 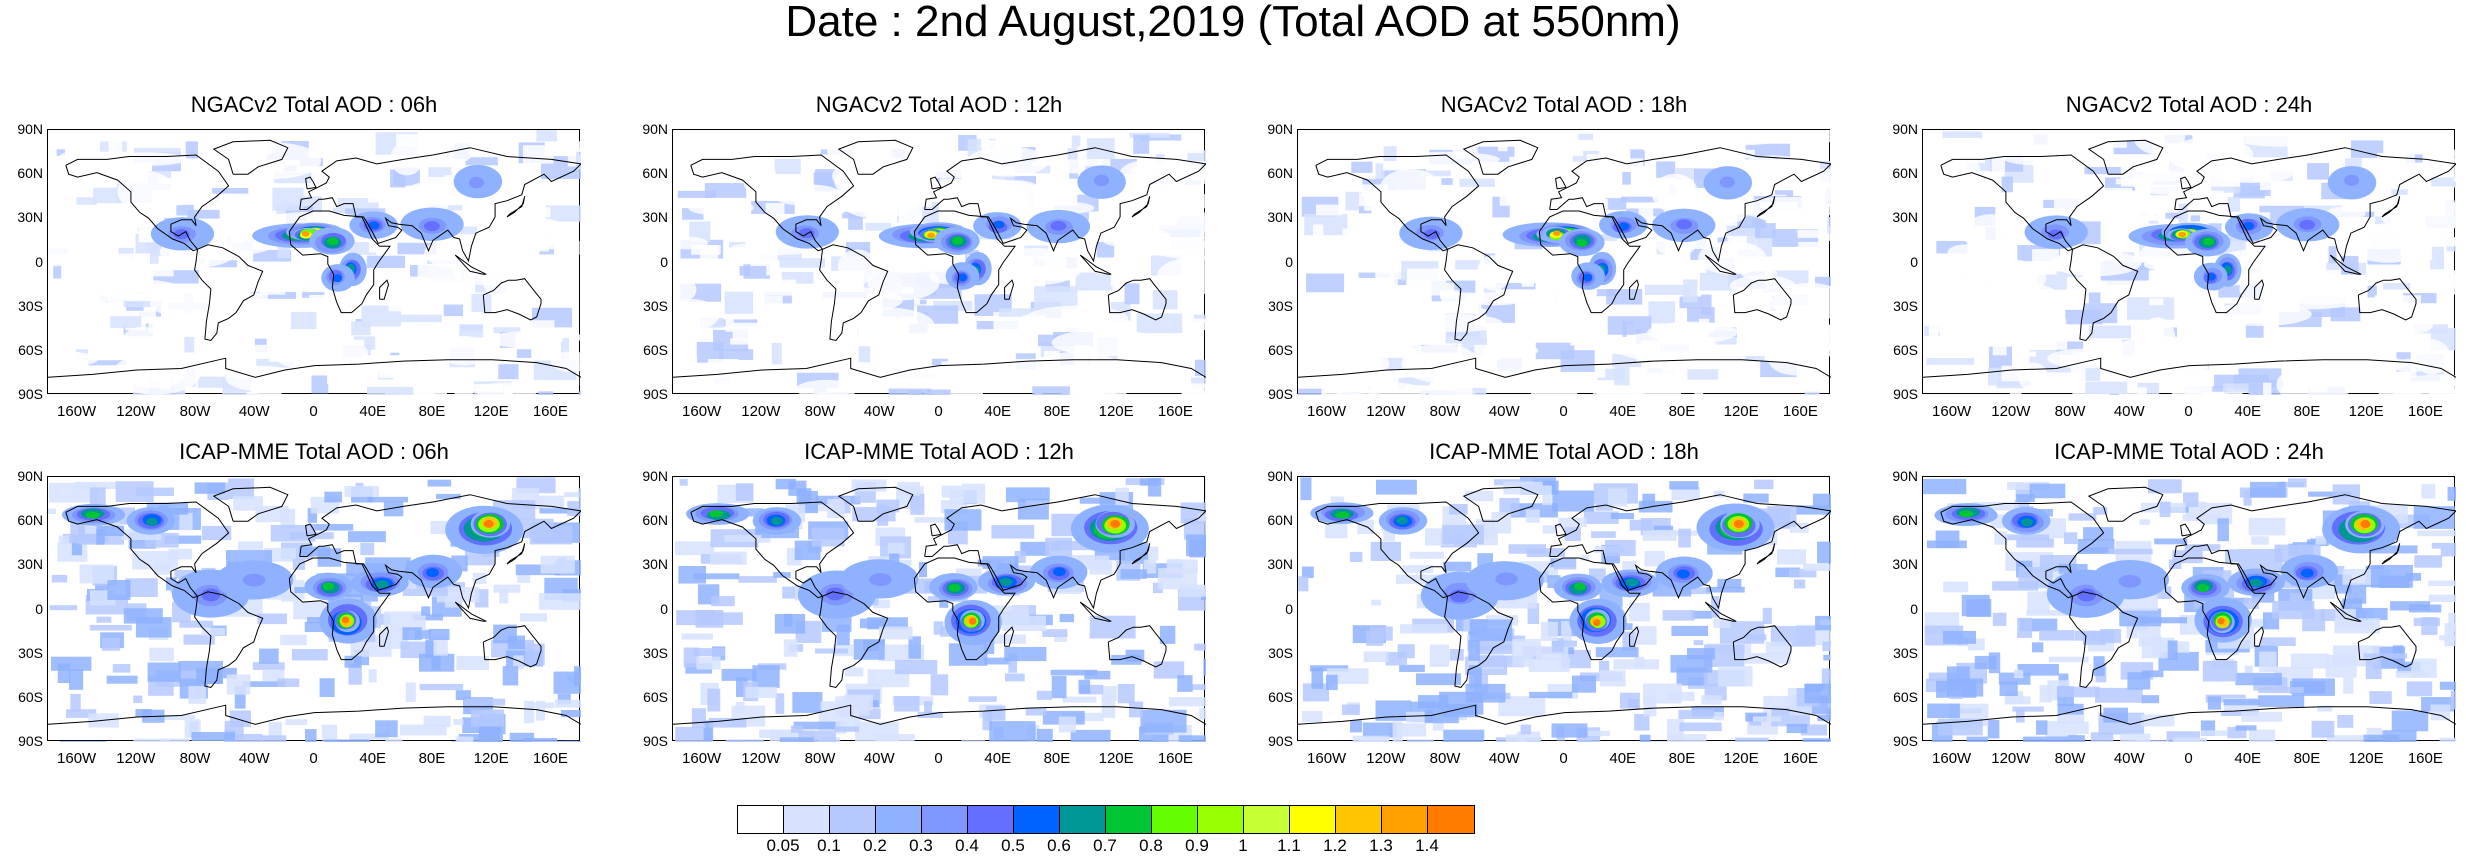 I want to click on lon-tick-label: 80W, so click(x=2070, y=412).